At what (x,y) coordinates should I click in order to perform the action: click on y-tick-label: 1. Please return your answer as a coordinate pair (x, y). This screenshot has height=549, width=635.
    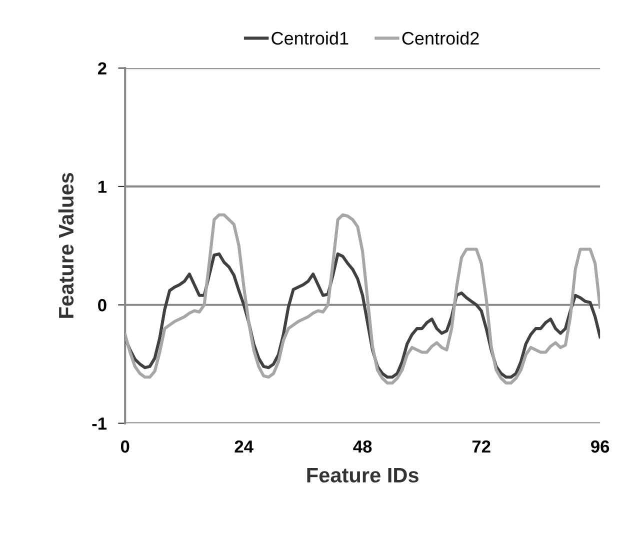
    Looking at the image, I should click on (102, 186).